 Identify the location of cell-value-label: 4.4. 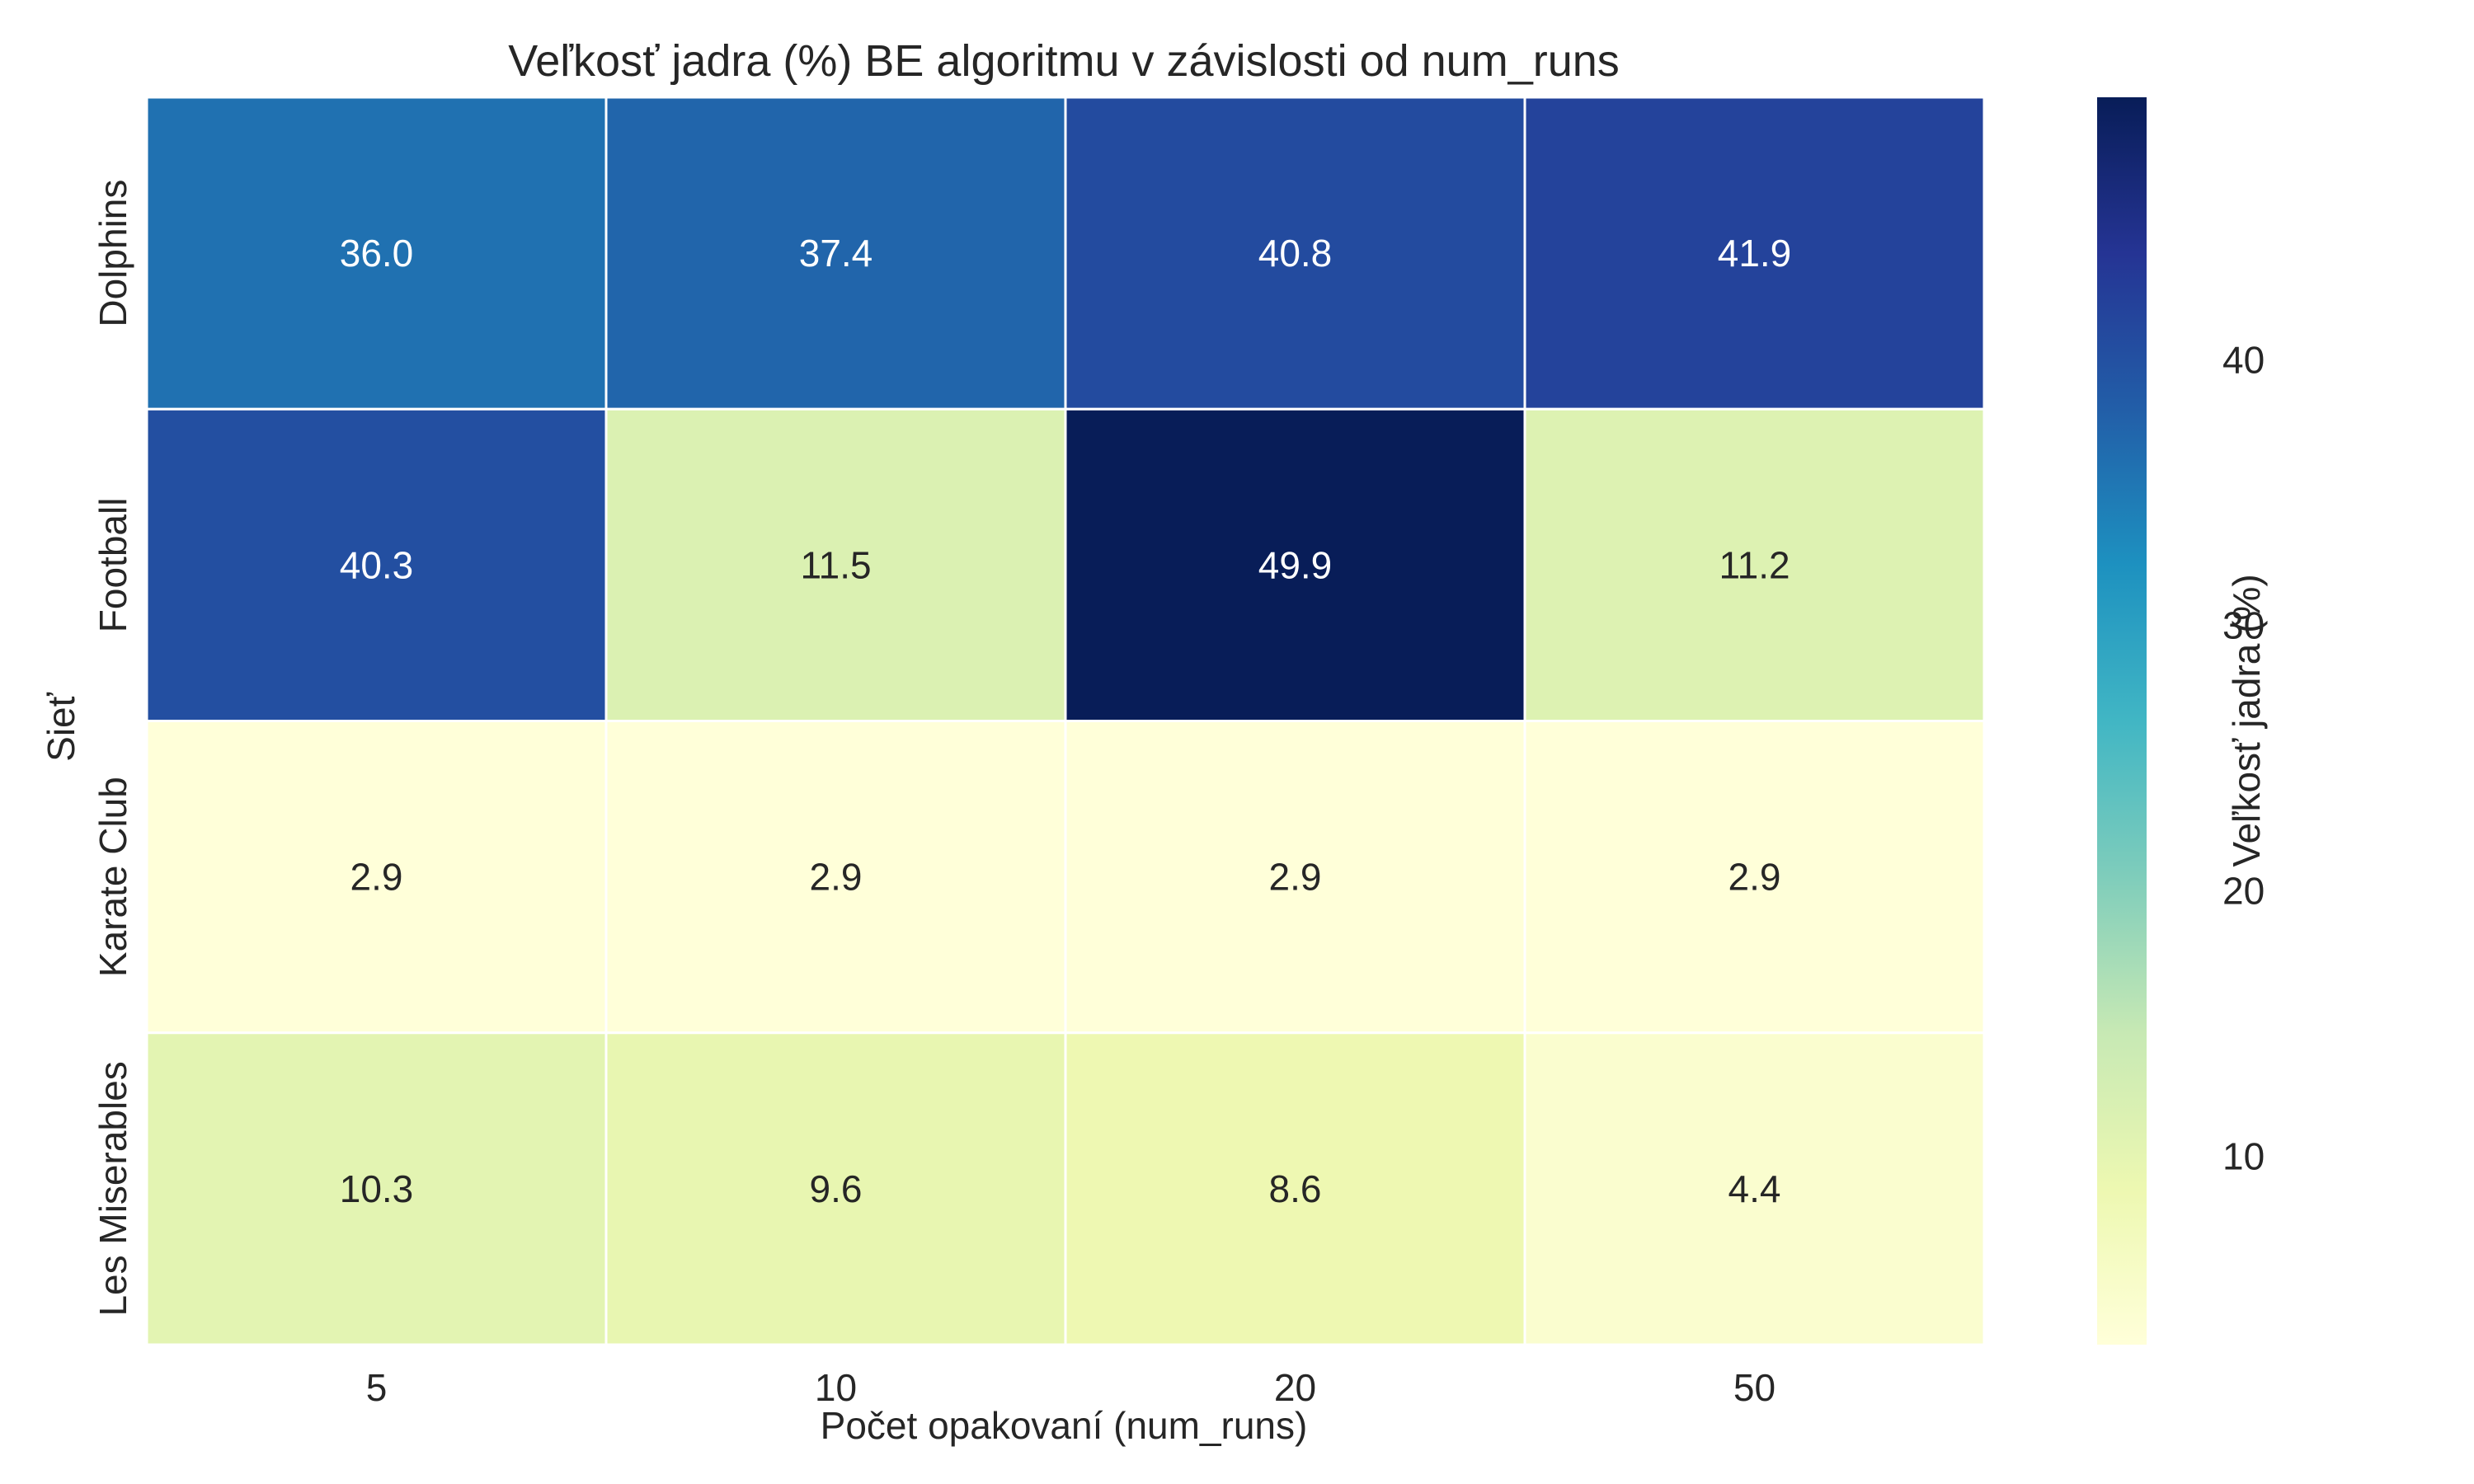
(1755, 1188).